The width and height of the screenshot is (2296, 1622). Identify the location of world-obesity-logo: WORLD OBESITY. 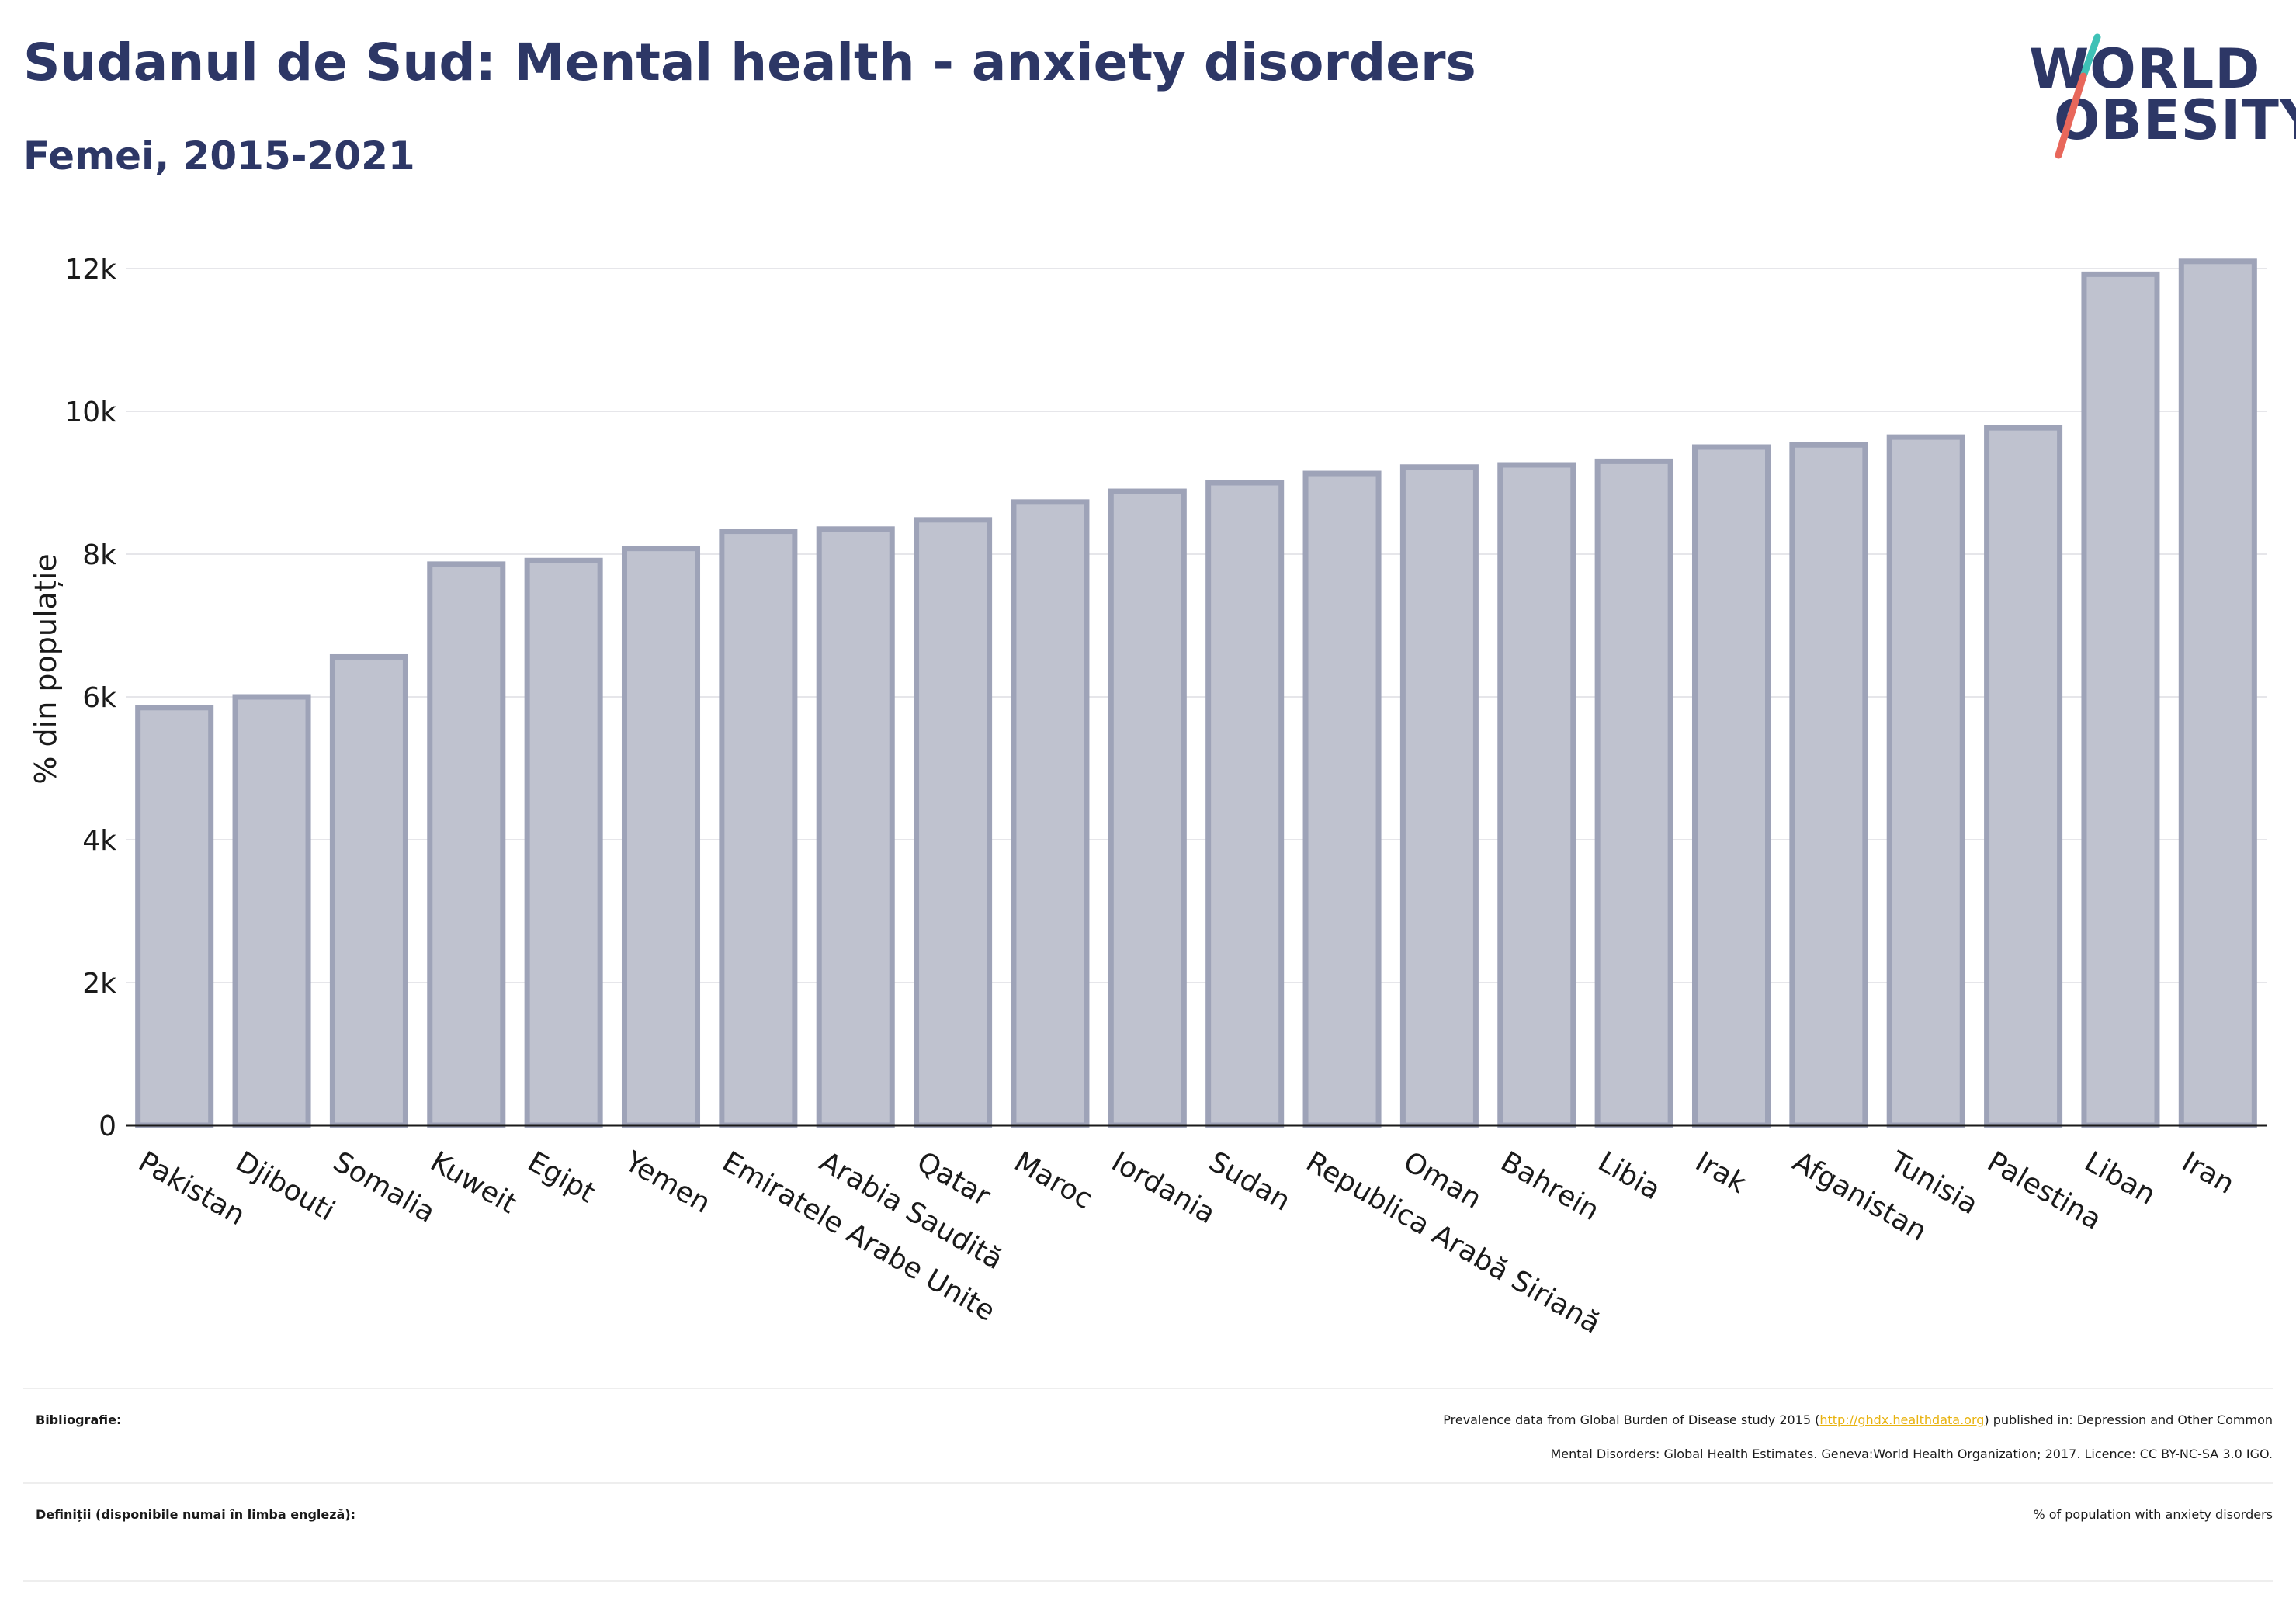
(2157, 101).